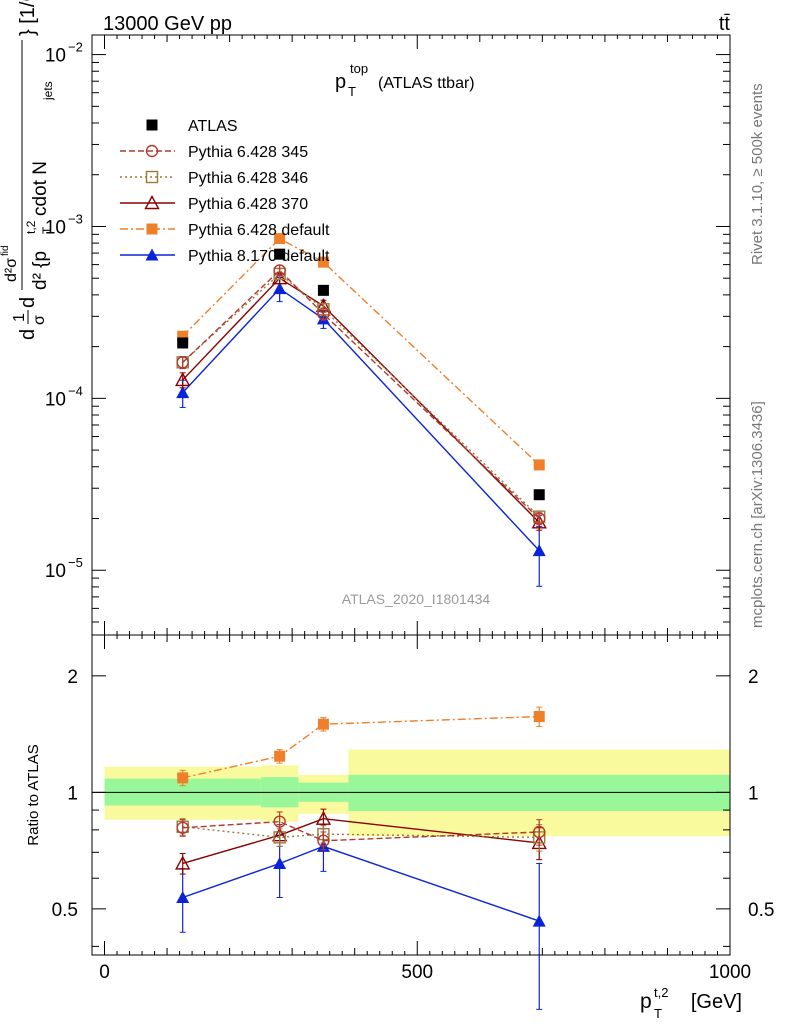 This screenshot has height=1024, width=786. What do you see at coordinates (352, 91) in the screenshot?
I see `plot-title-sub: T` at bounding box center [352, 91].